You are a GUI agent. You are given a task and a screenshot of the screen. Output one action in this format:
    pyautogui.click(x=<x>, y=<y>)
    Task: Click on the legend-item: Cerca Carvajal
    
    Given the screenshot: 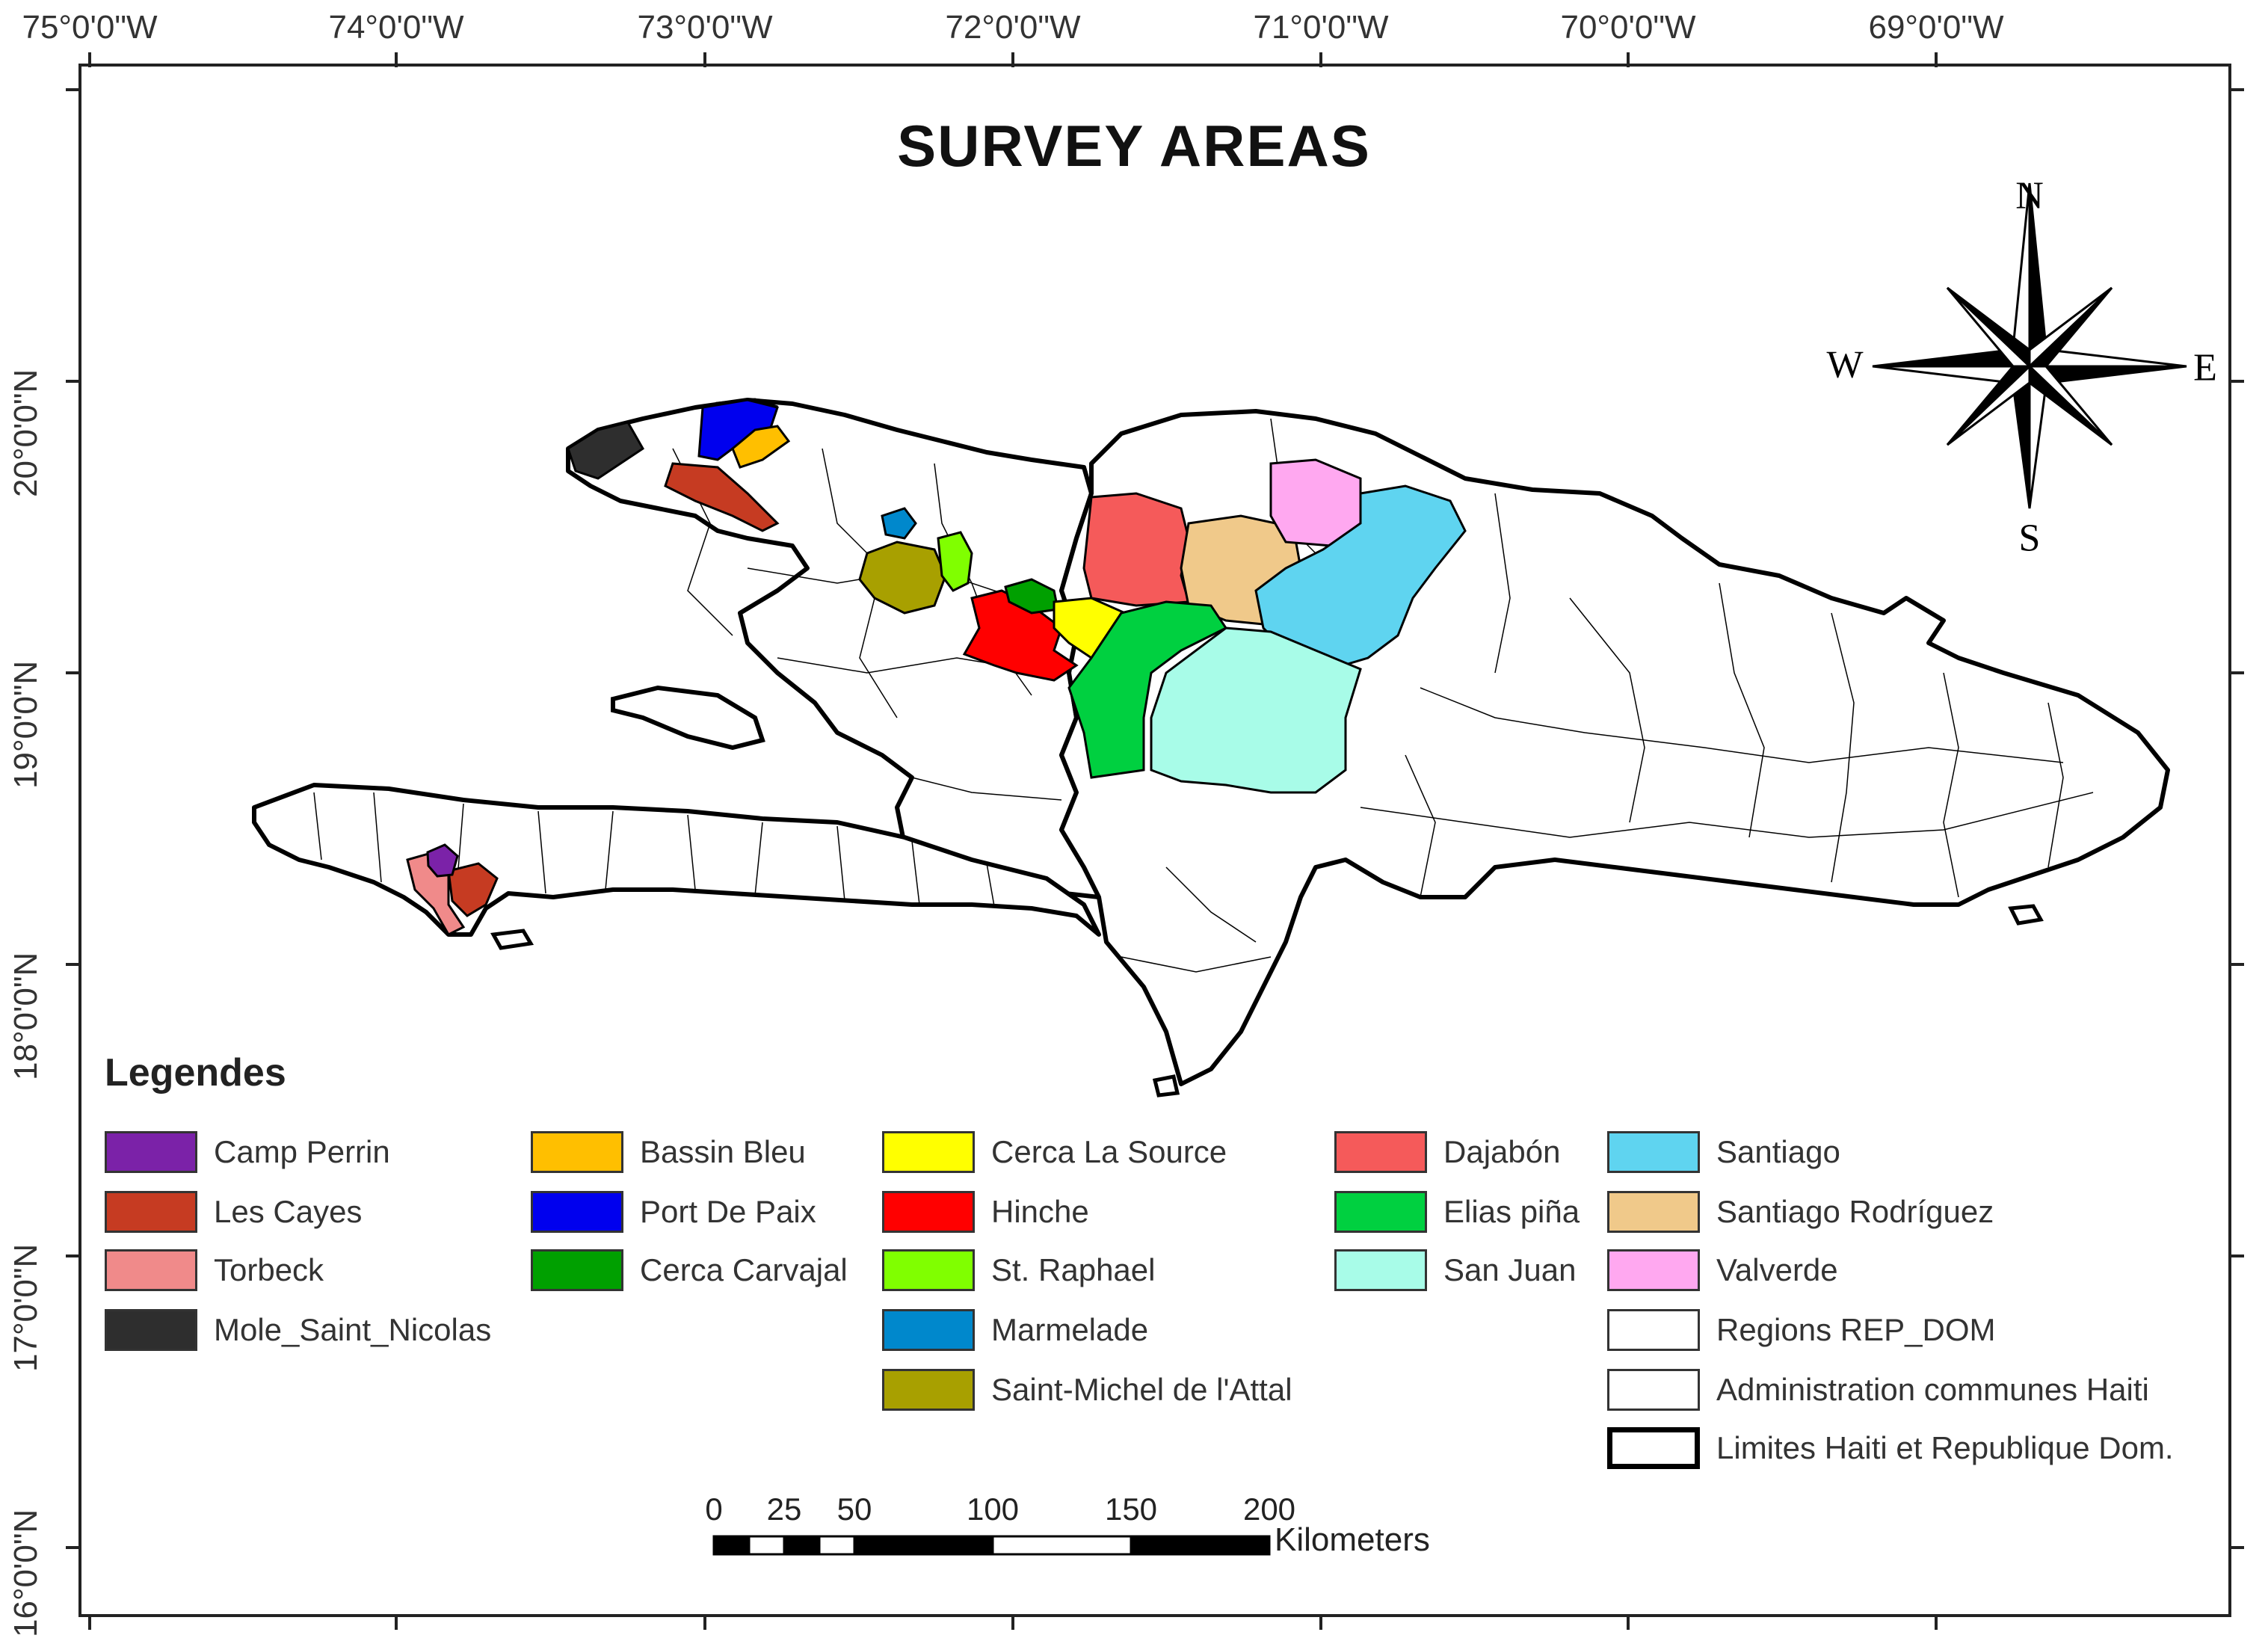 What is the action you would take?
    pyautogui.click(x=689, y=1270)
    